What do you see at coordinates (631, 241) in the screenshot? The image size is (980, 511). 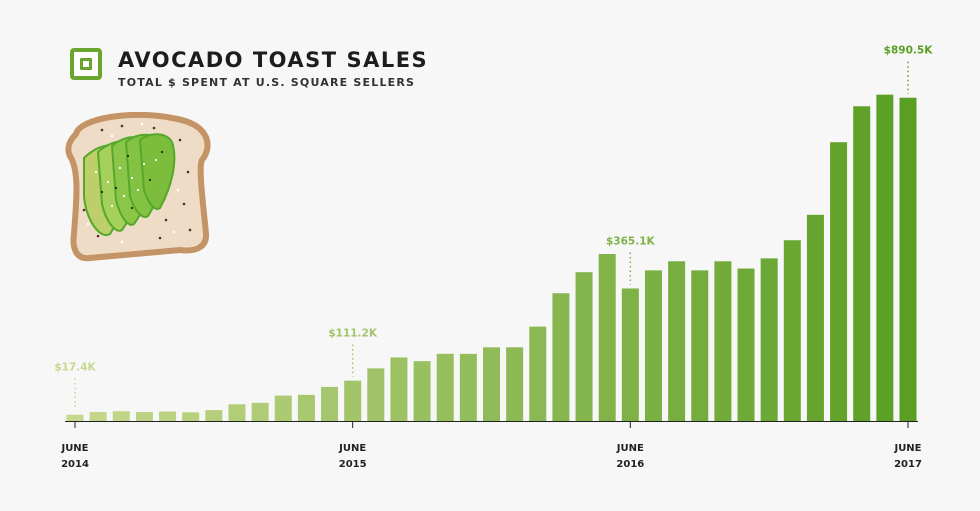 I see `data-label: $365.1K` at bounding box center [631, 241].